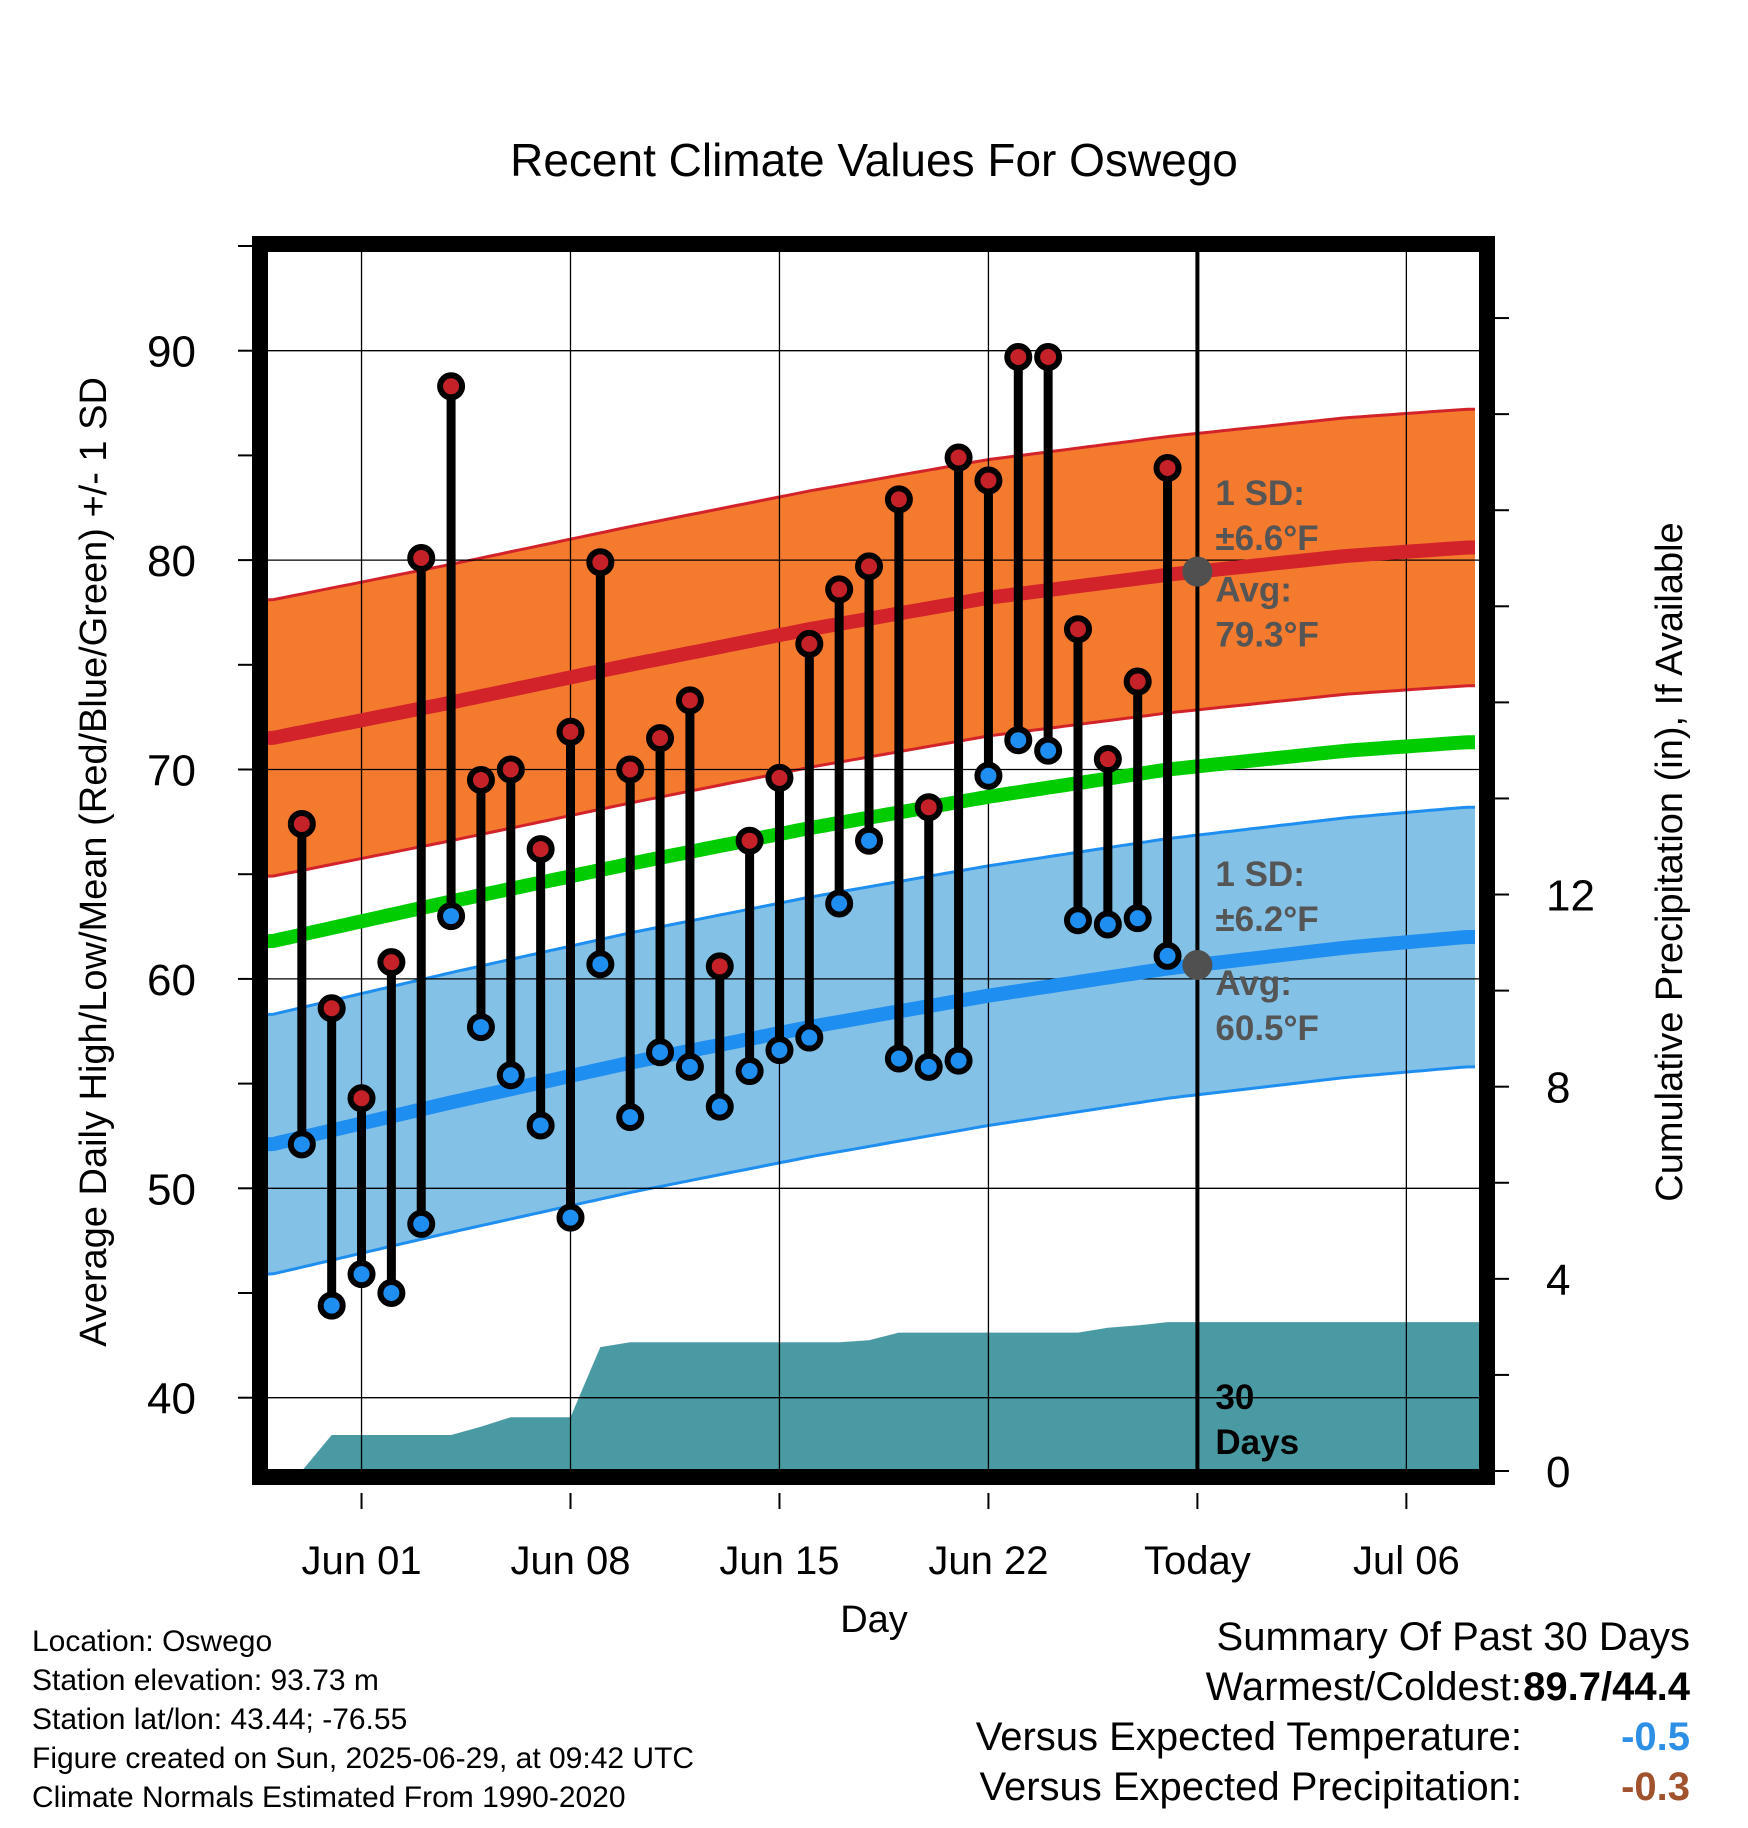  What do you see at coordinates (870, 1041) in the screenshot?
I see `normal-low-line` at bounding box center [870, 1041].